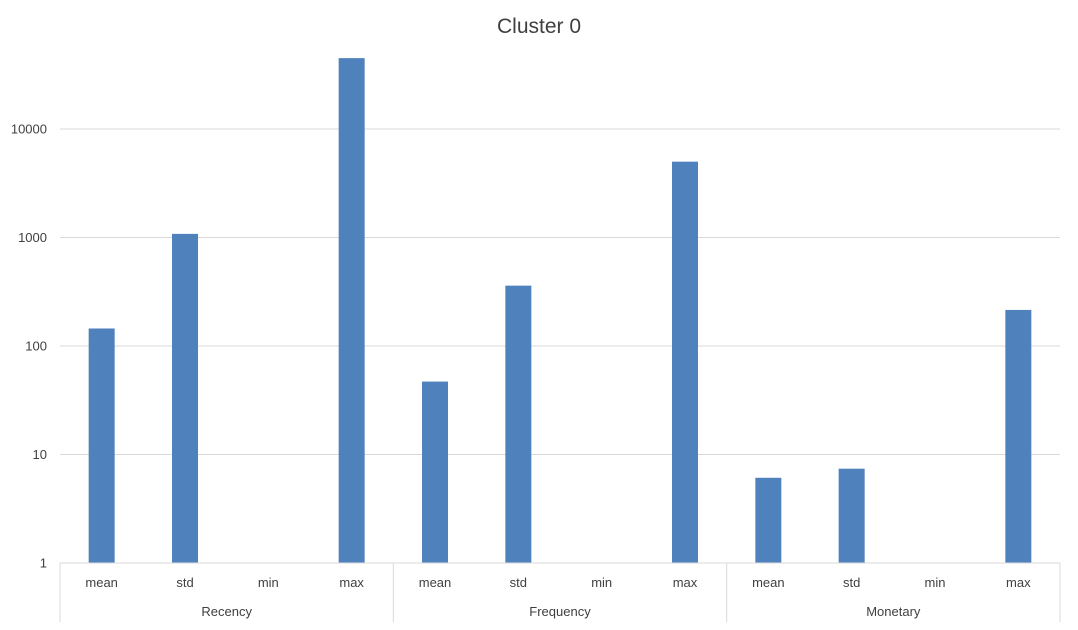  I want to click on x-axis, so click(560, 592).